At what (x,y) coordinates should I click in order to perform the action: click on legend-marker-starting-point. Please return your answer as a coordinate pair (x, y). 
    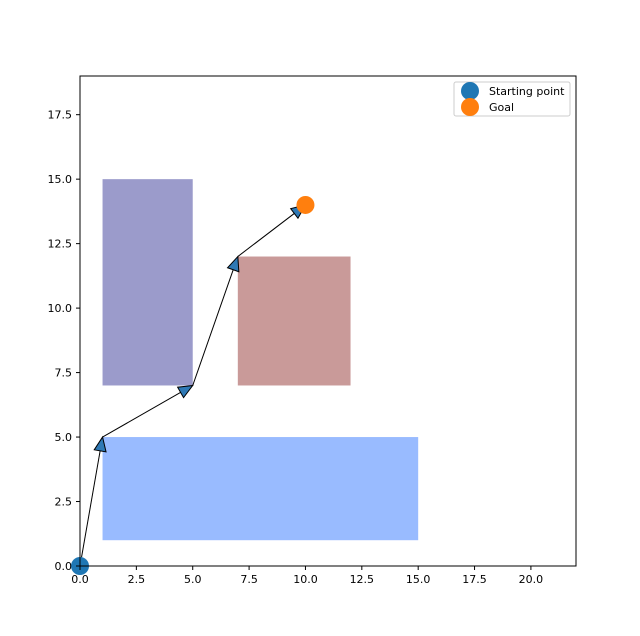
    Looking at the image, I should click on (470, 91).